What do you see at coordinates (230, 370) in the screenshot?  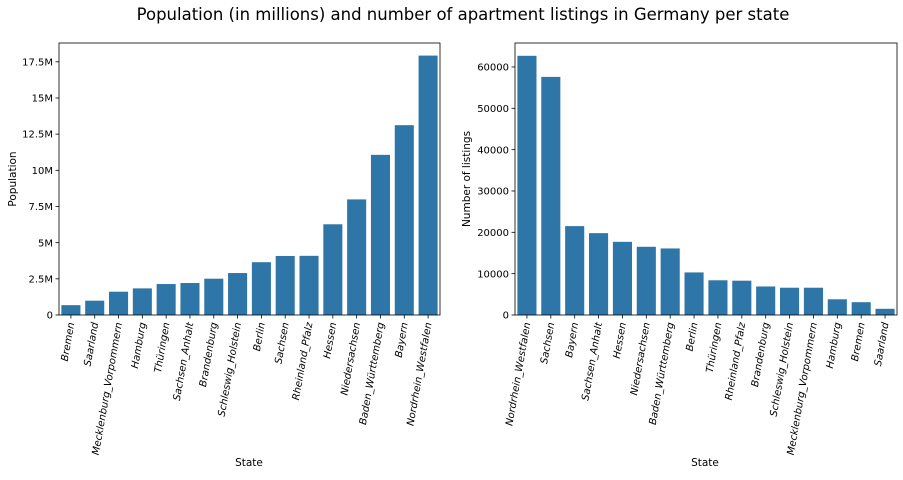 I see `population-x-tick-label-7: Schleswig_Holstein` at bounding box center [230, 370].